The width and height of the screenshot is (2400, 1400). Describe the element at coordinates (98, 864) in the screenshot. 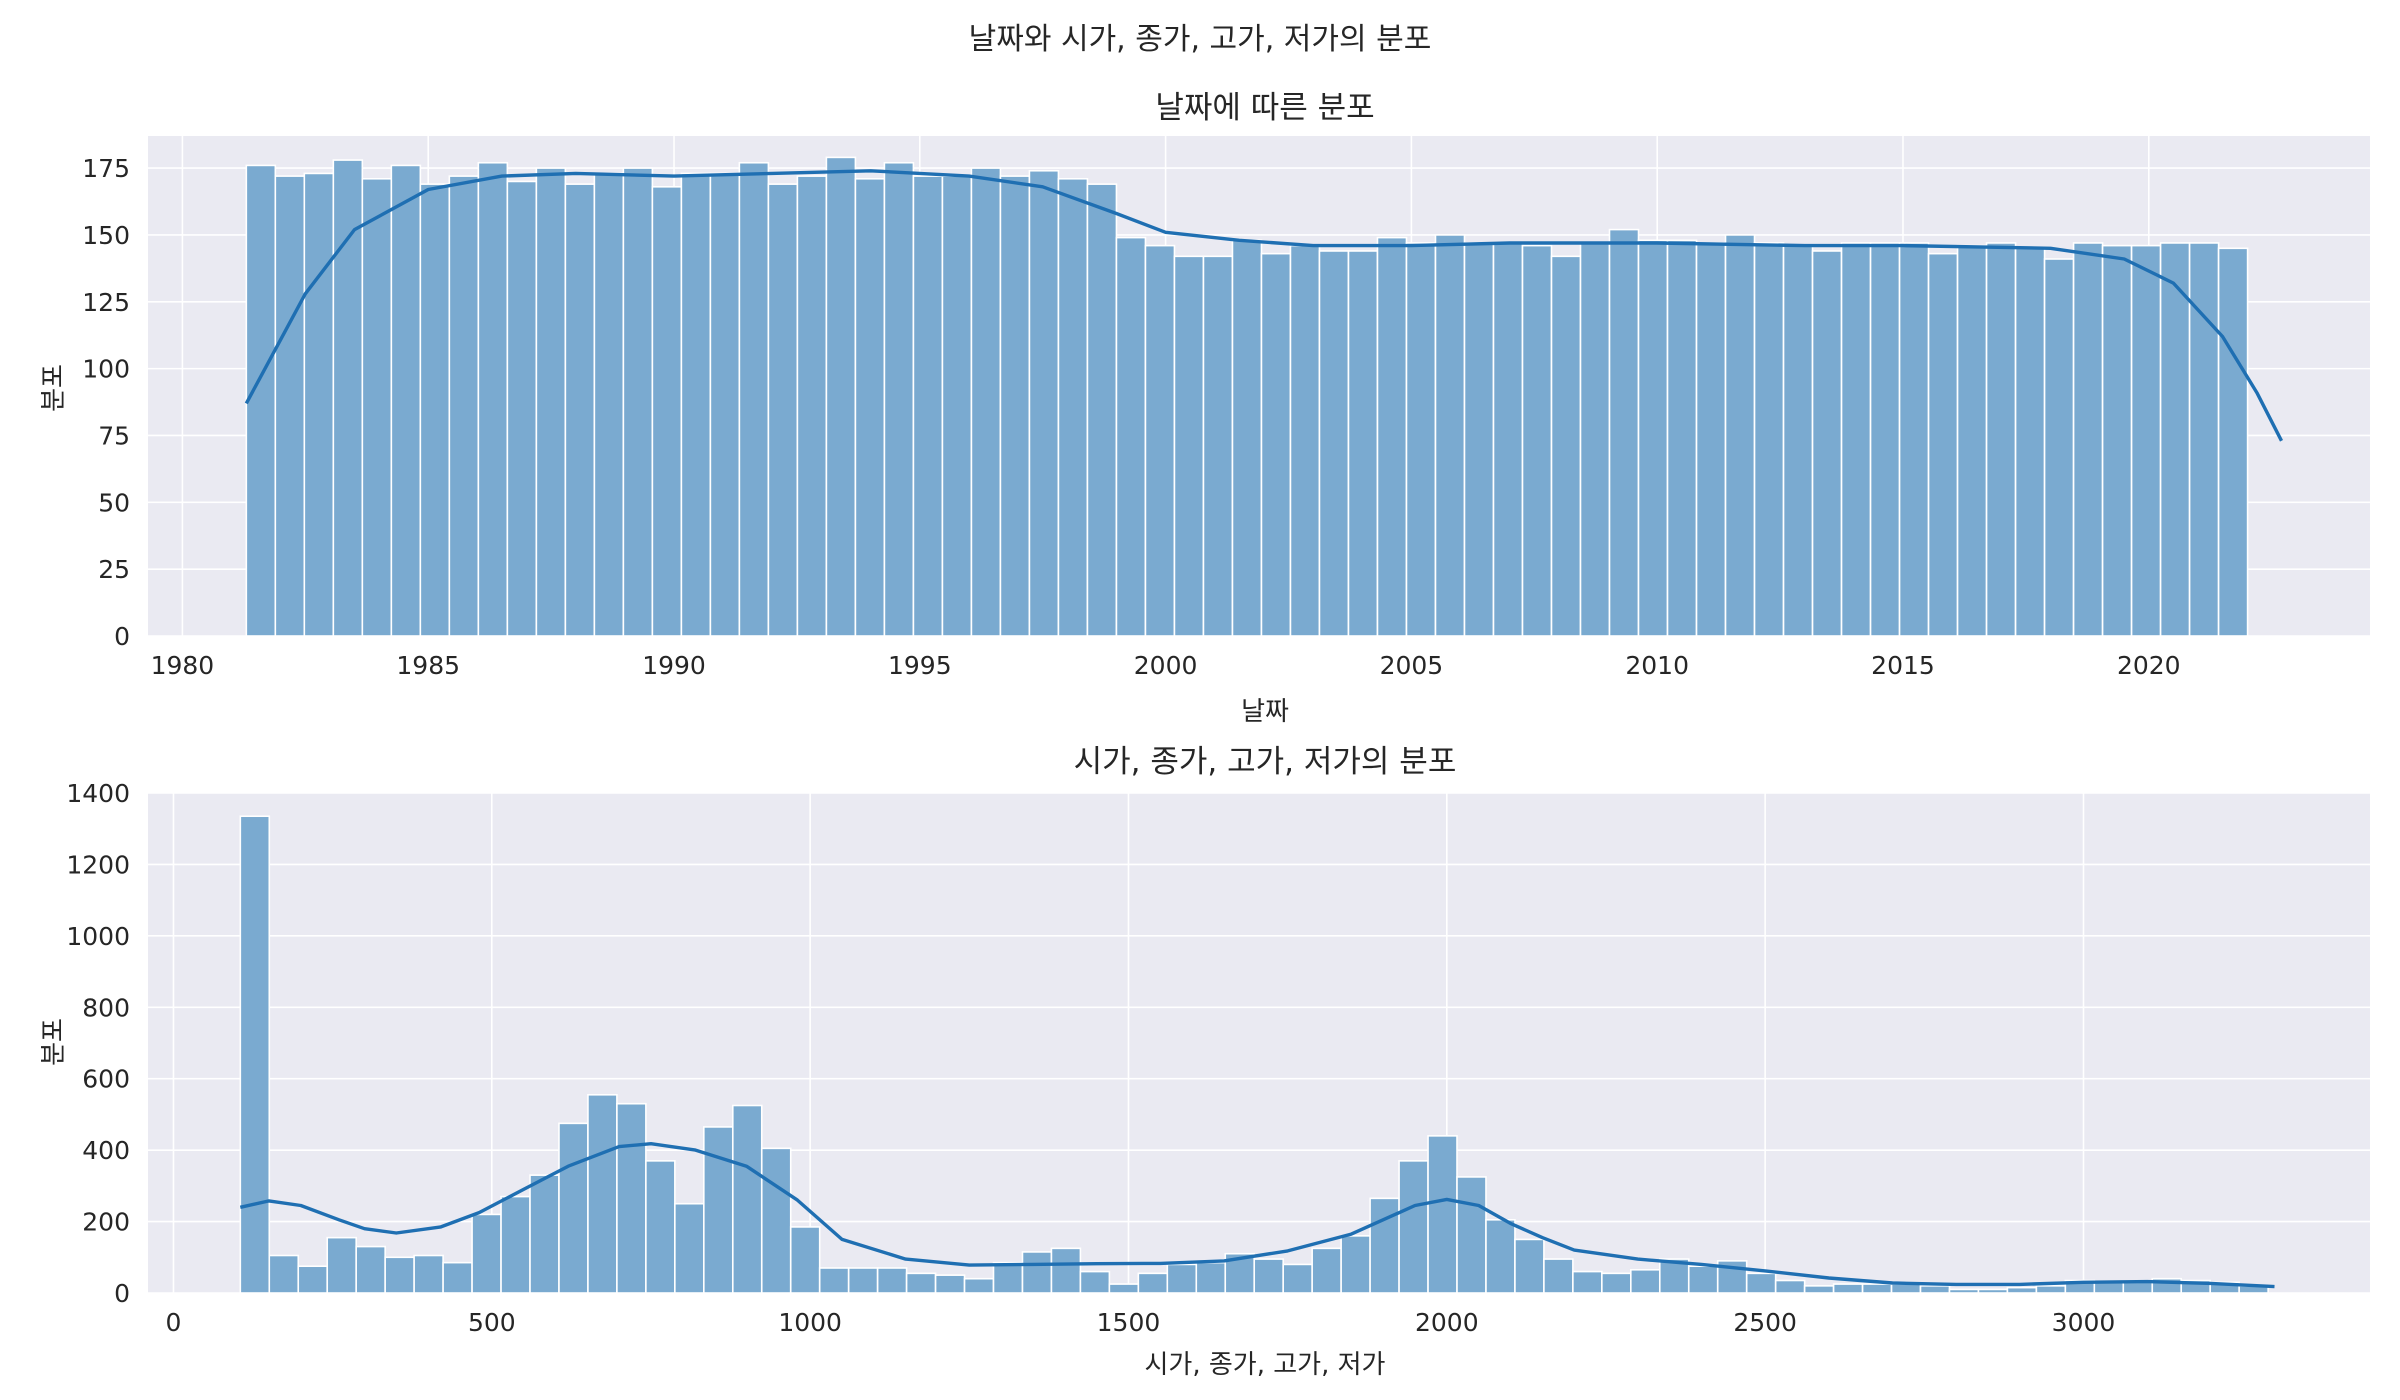

I see `price-ytick-label: 1200` at that location.